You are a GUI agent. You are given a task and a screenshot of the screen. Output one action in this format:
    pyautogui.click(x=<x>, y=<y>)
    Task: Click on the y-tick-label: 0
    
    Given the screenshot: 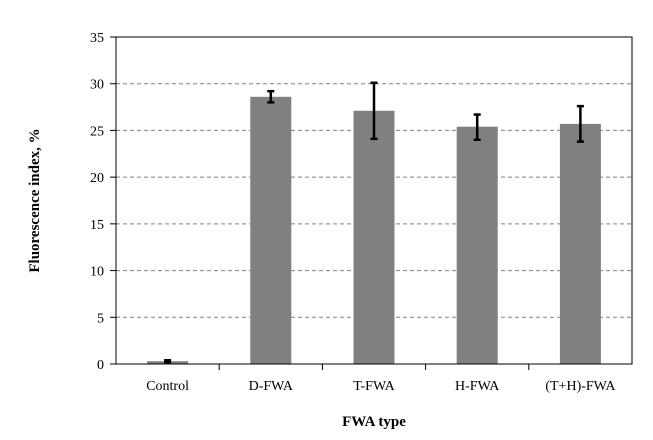 What is the action you would take?
    pyautogui.click(x=100, y=365)
    